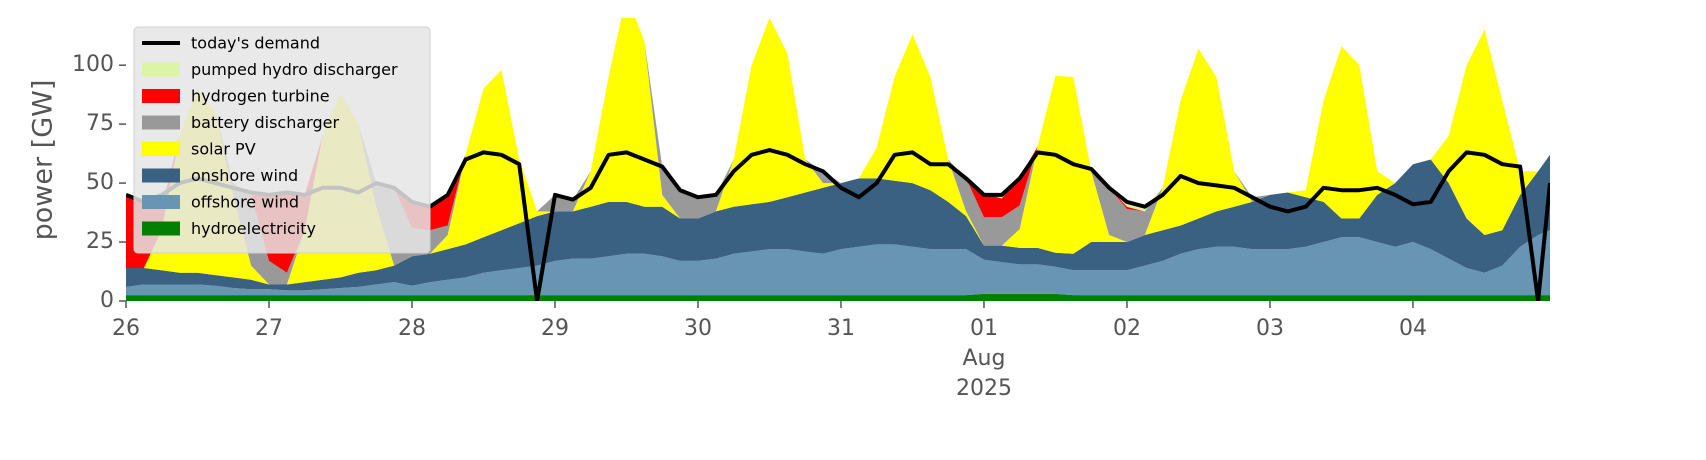 The image size is (1706, 460). What do you see at coordinates (841, 328) in the screenshot?
I see `x-tick-label: 31` at bounding box center [841, 328].